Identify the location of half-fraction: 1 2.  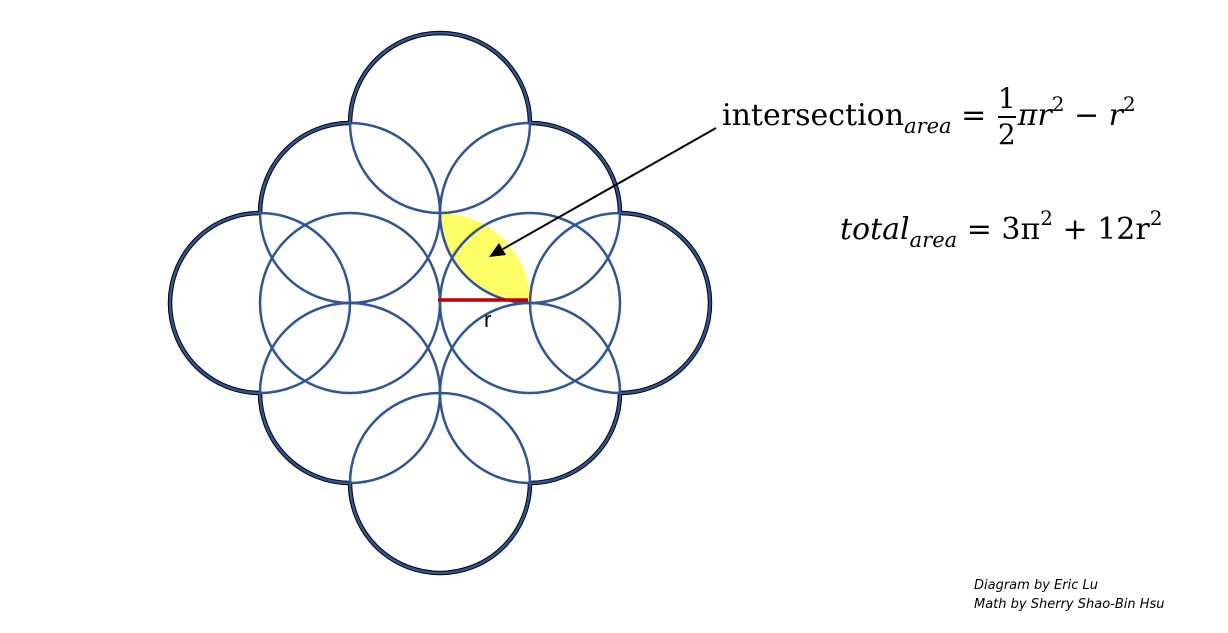
(1006, 117).